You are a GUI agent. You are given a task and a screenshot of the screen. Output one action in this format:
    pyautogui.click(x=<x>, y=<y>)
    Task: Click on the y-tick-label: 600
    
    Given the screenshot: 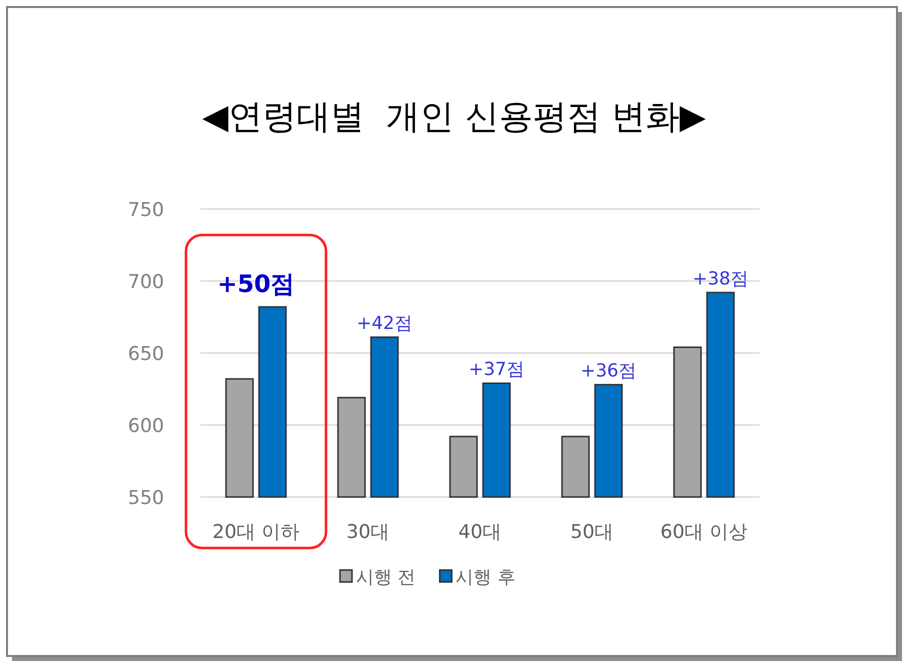 What is the action you would take?
    pyautogui.click(x=146, y=426)
    